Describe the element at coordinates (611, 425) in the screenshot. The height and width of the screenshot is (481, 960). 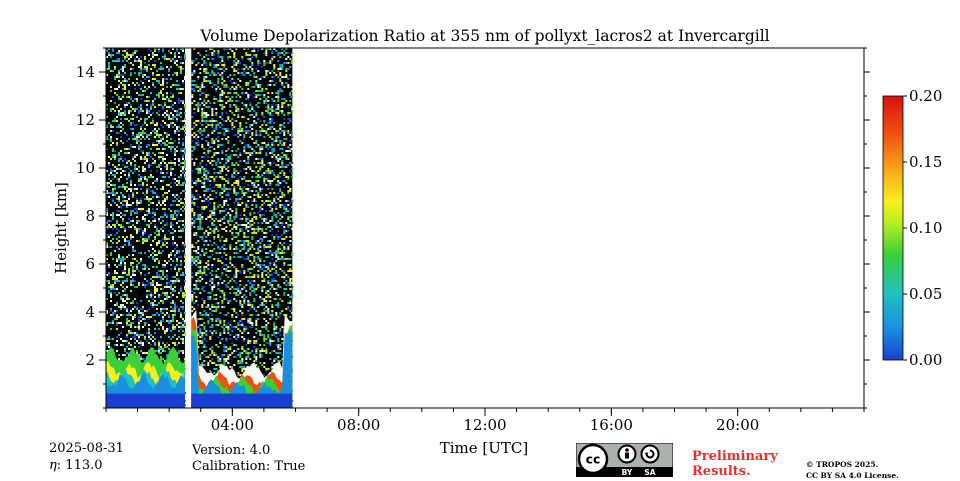
I see `x-tick-label: 16:00` at that location.